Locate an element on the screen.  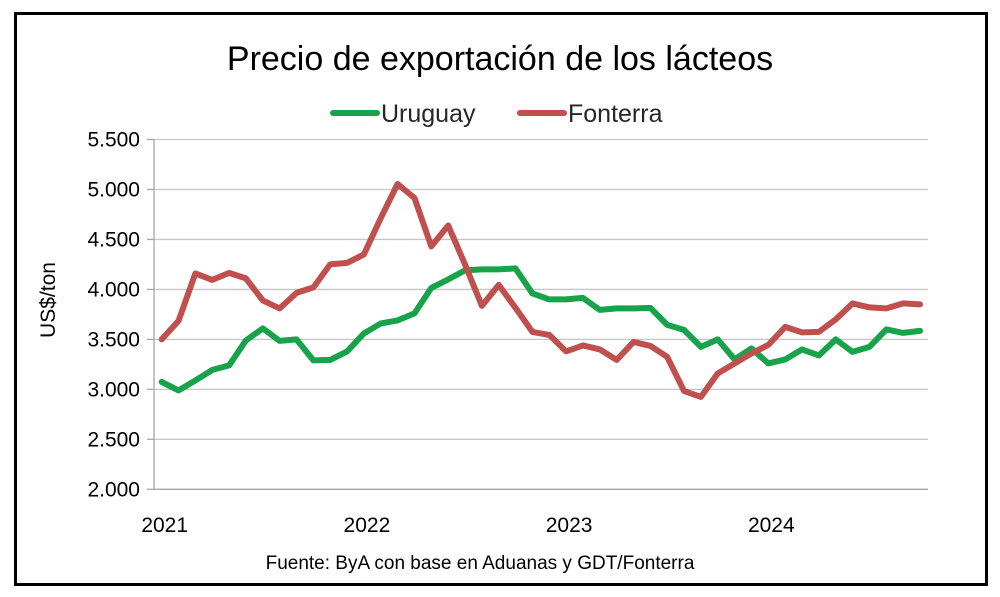
y-tick-label: 4.500 is located at coordinates (113, 239).